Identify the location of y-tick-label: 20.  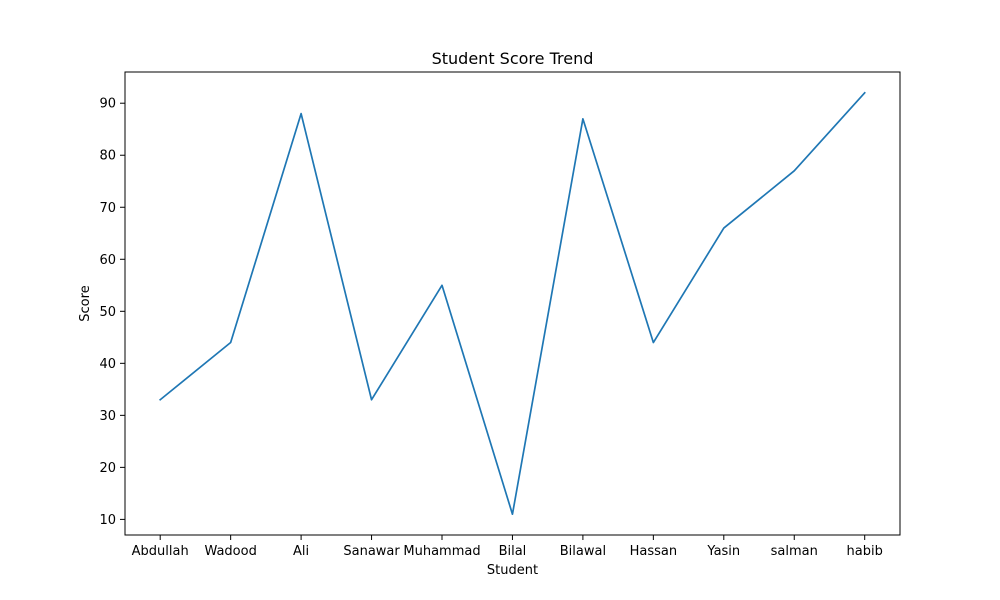
(107, 468).